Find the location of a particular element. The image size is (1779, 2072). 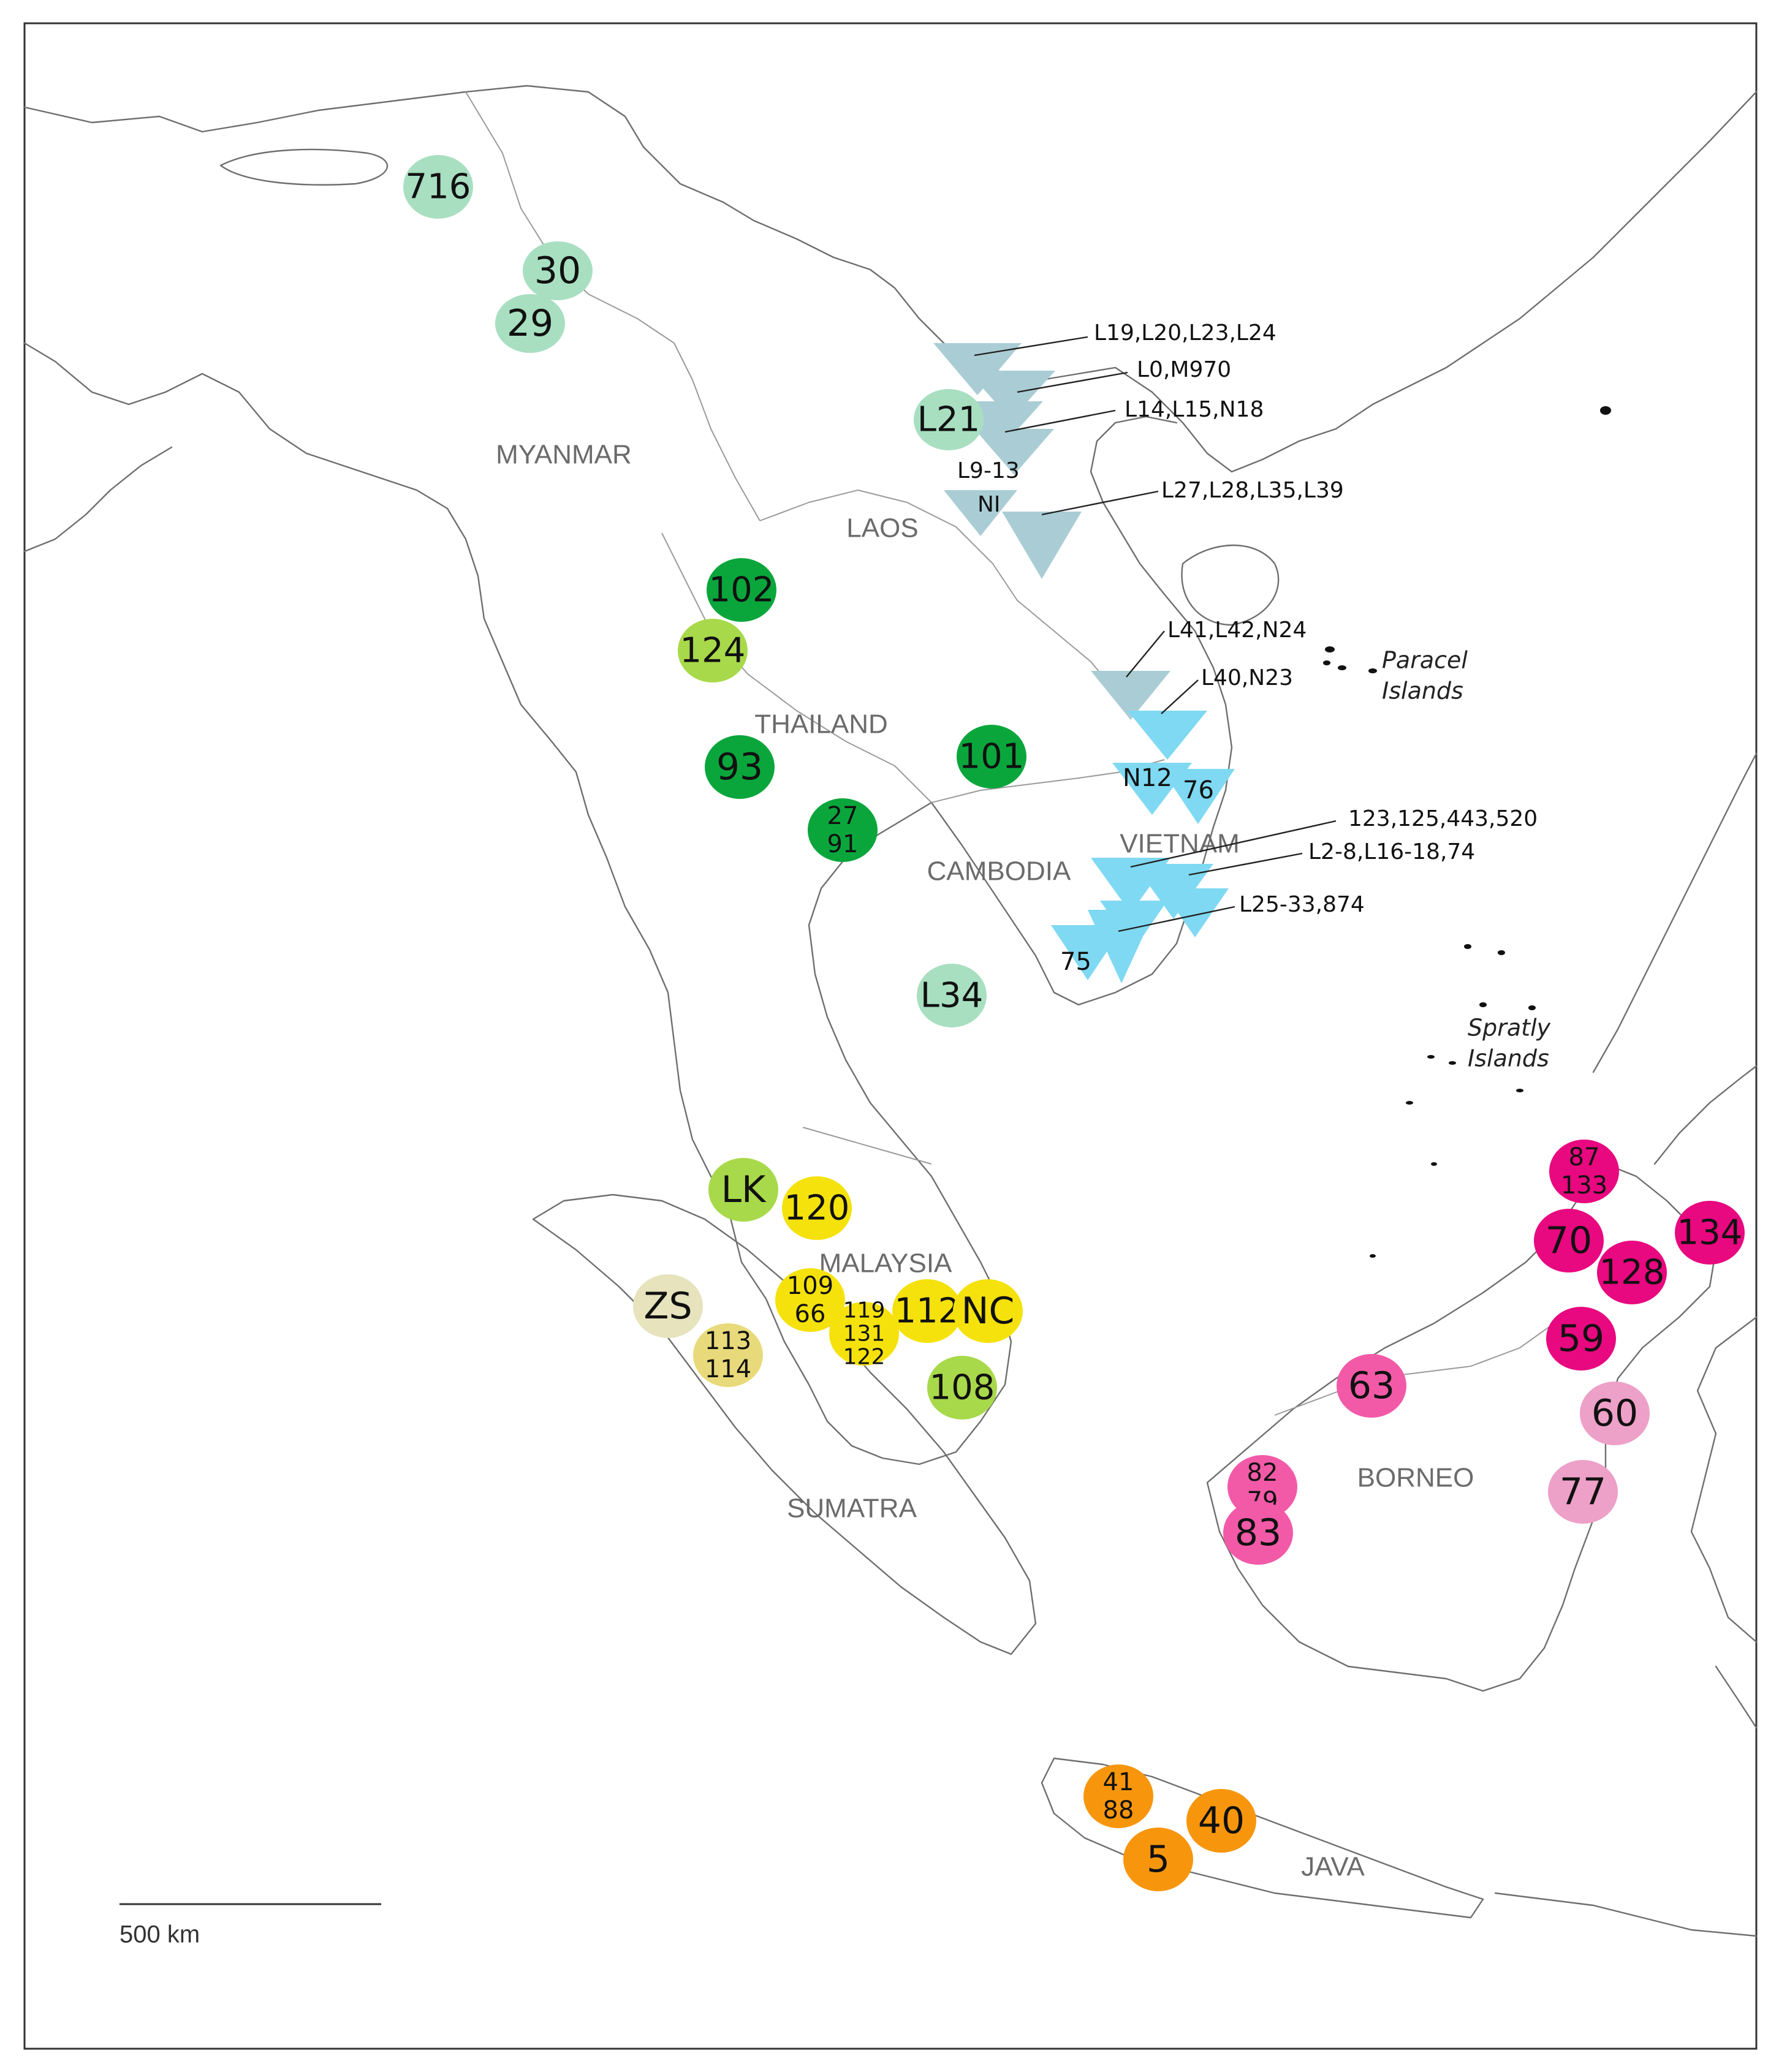

circle-marker-120: 120 is located at coordinates (817, 1208).